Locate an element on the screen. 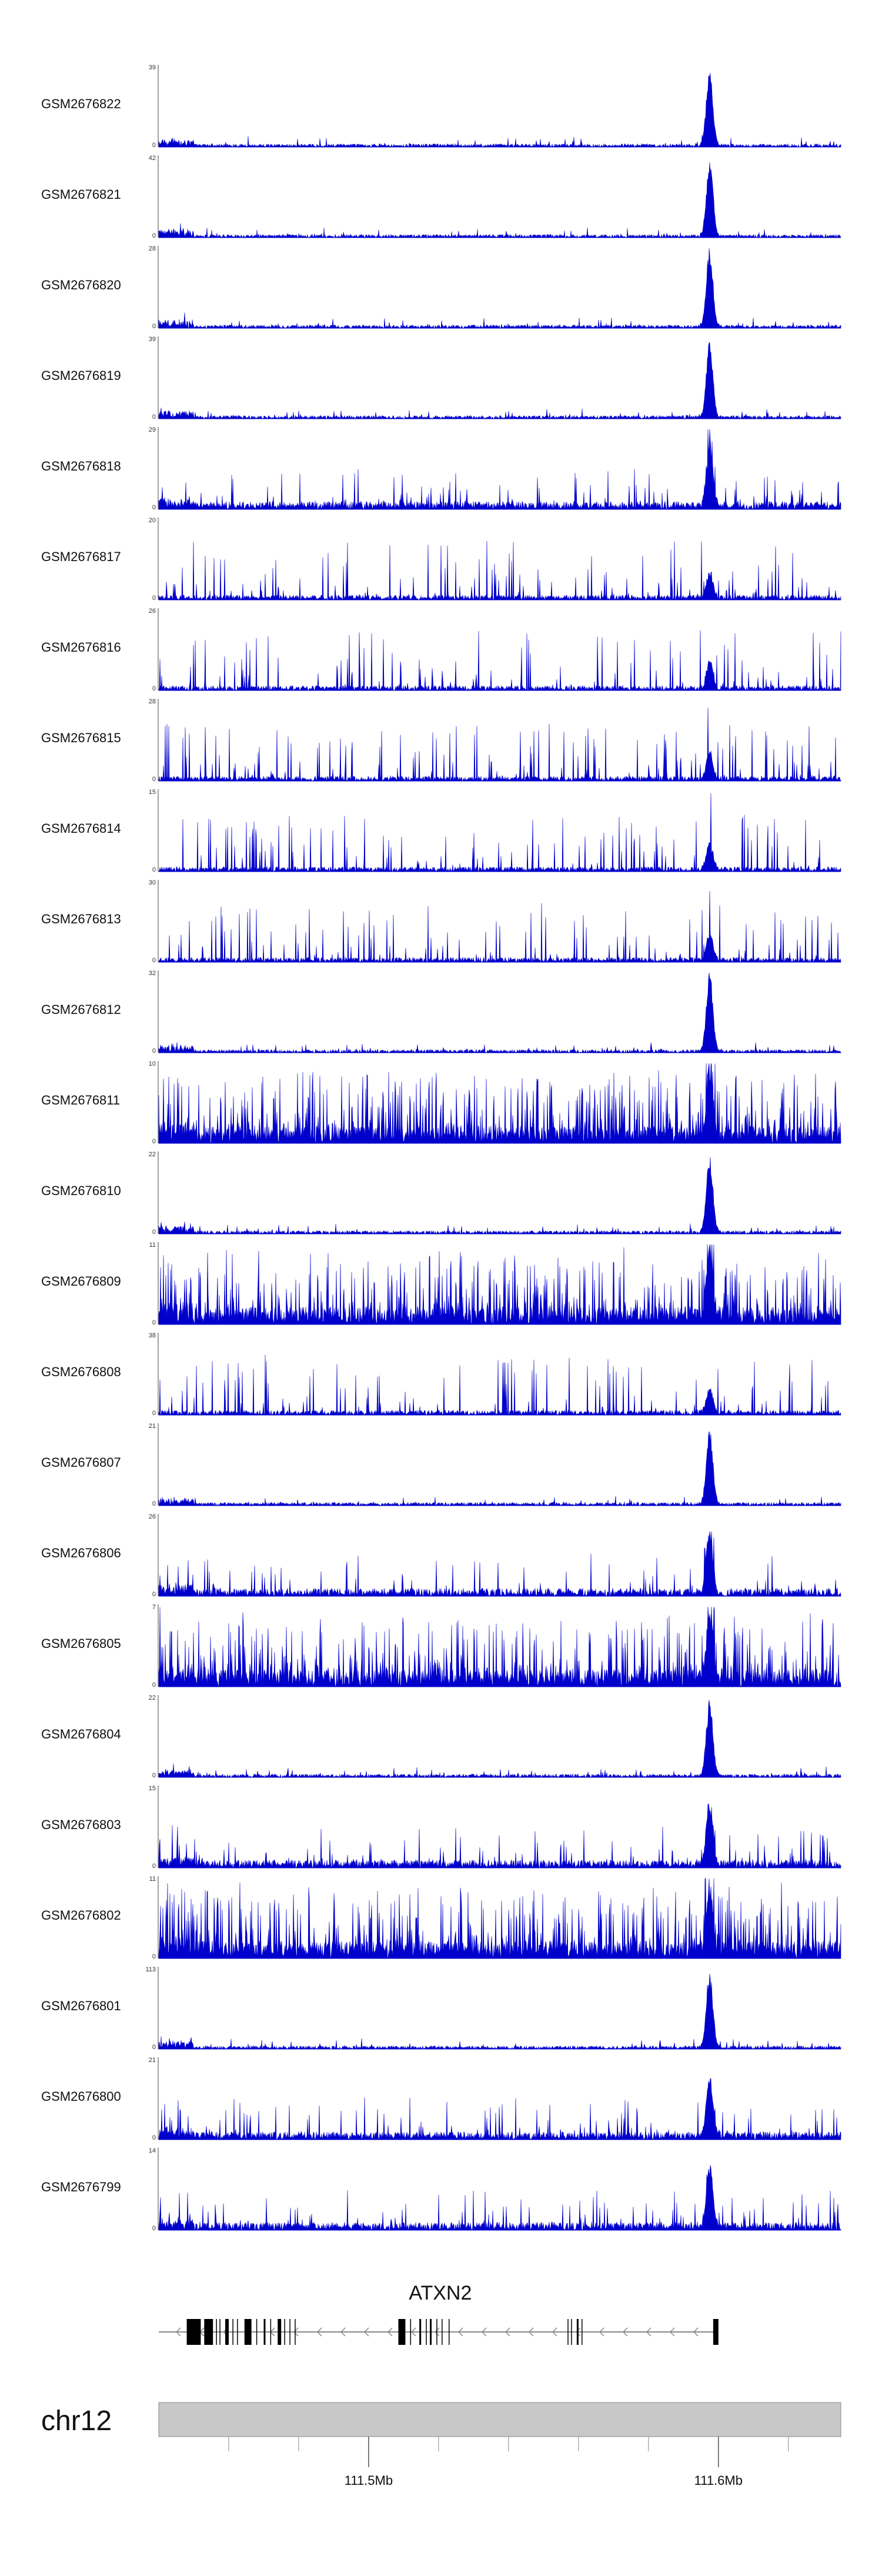 The width and height of the screenshot is (882, 2576). track-GSM2676800: GSM2676800 21 0 is located at coordinates (441, 2099).